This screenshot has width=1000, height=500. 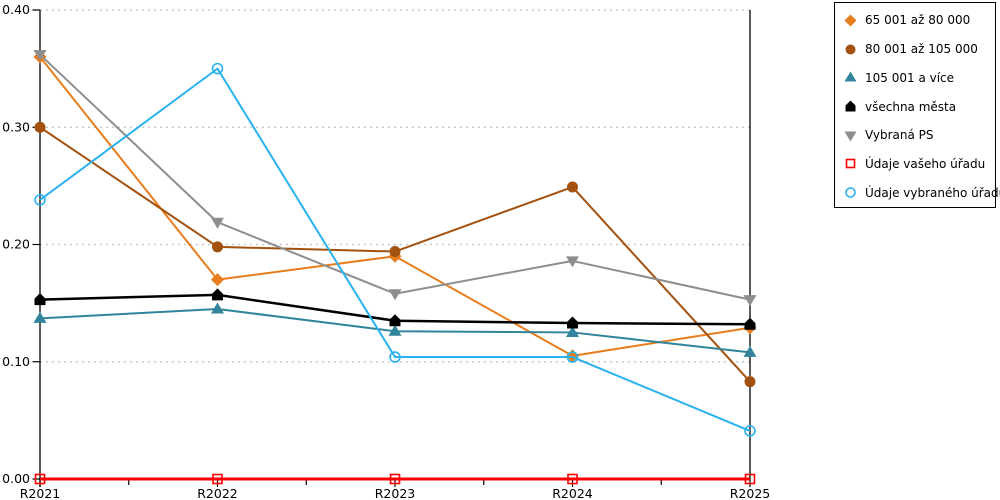 I want to click on legend-item: 65 001 až 80 000, so click(x=919, y=20).